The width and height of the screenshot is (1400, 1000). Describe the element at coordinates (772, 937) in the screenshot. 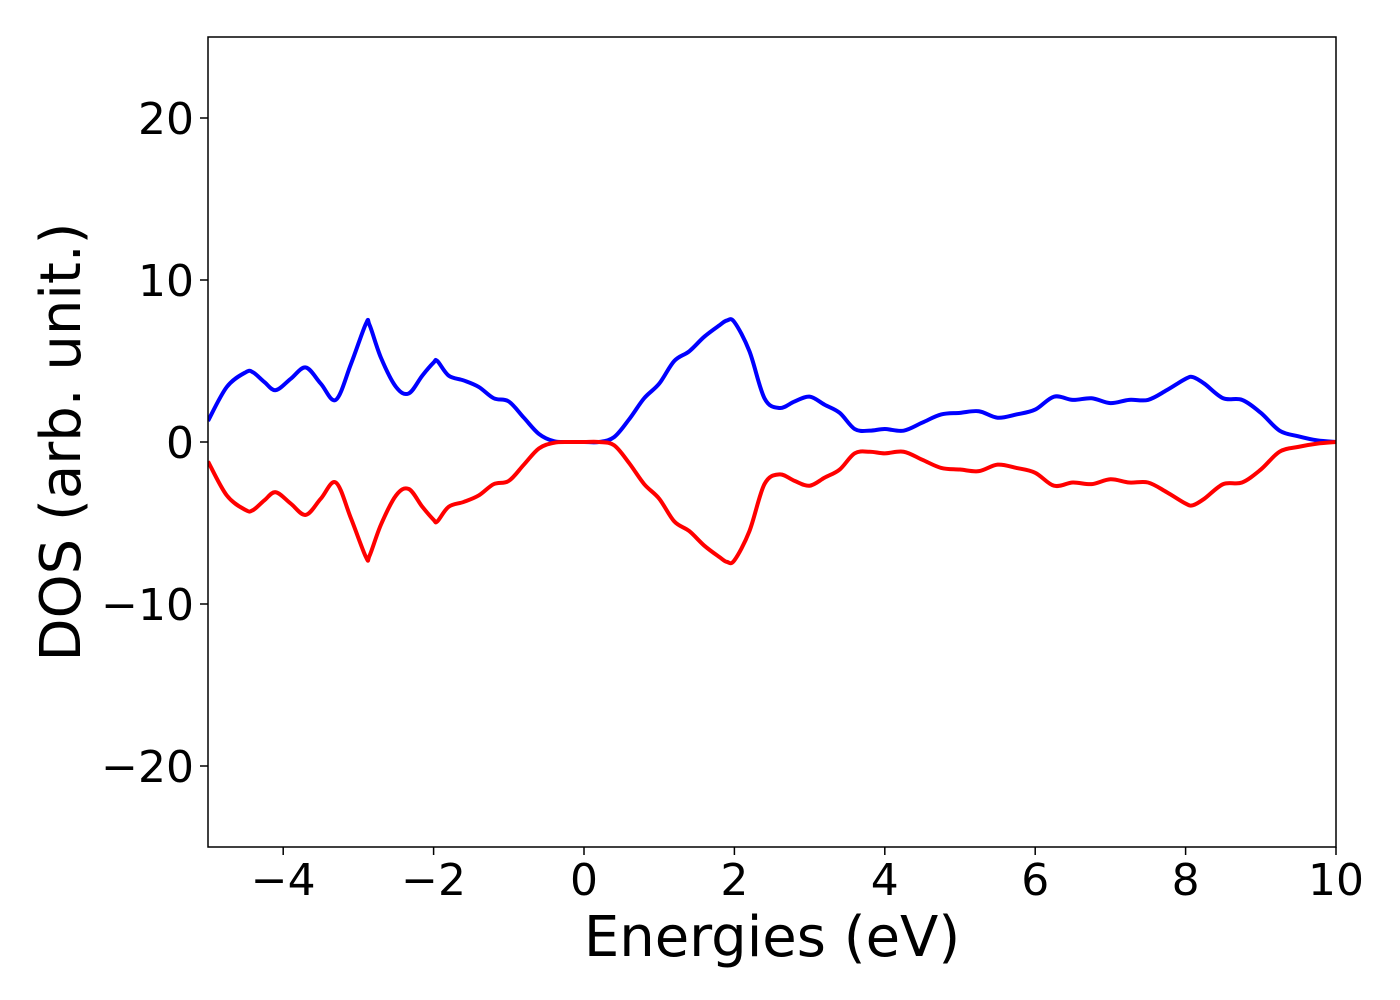

I see `x-axis-label: Energies (eV)` at that location.